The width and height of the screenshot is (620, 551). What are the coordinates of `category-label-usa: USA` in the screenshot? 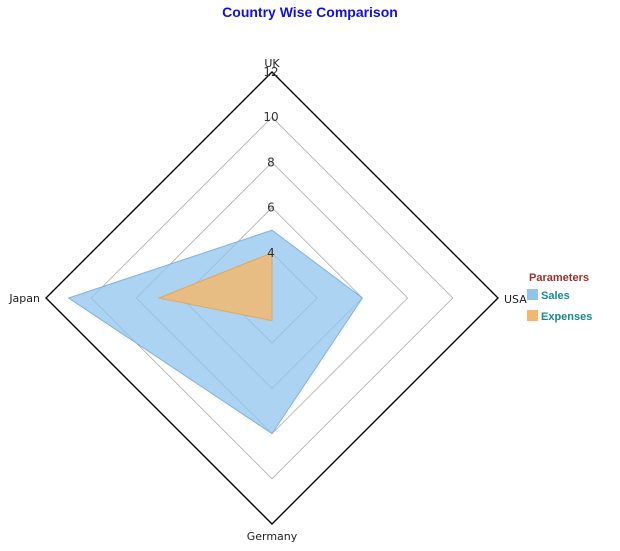 It's located at (515, 299).